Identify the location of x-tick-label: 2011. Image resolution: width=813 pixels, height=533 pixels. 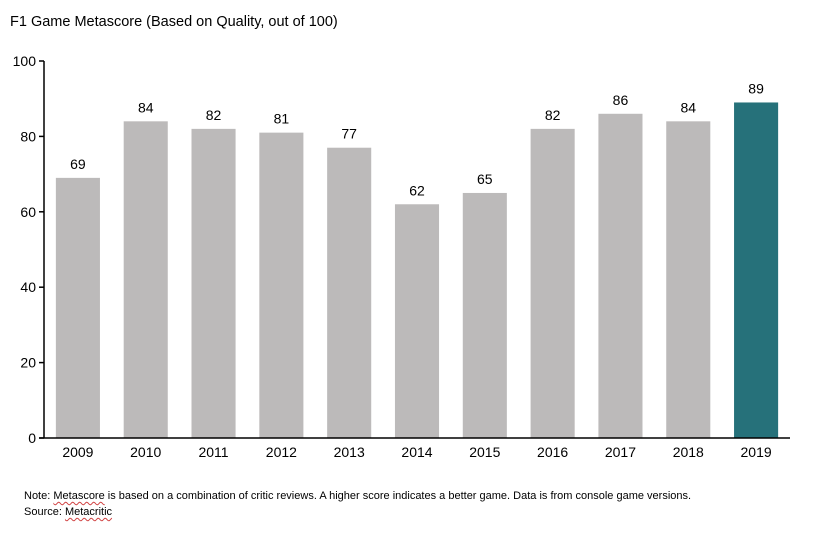
(213, 452).